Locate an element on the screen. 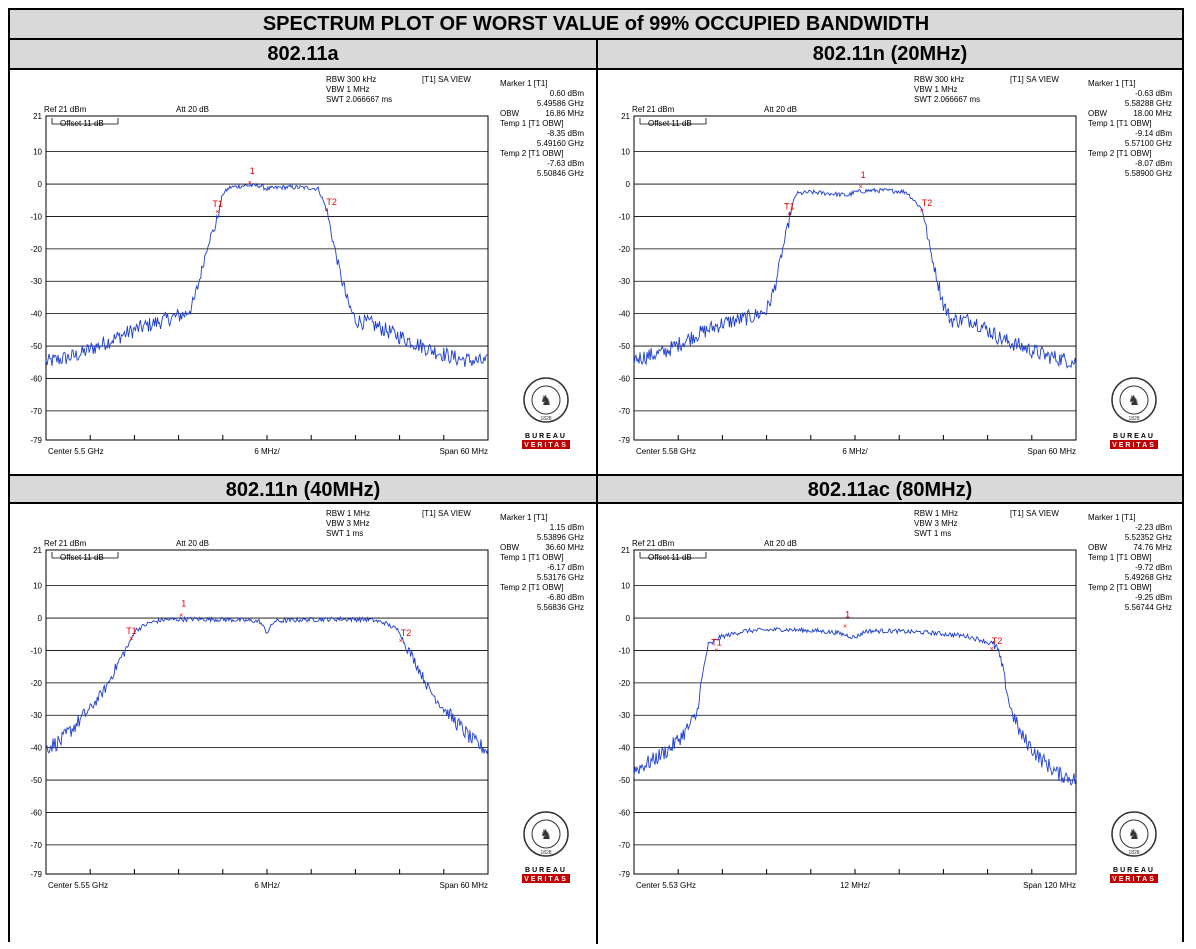  readout-value: 36.60 MHz is located at coordinates (564, 547).